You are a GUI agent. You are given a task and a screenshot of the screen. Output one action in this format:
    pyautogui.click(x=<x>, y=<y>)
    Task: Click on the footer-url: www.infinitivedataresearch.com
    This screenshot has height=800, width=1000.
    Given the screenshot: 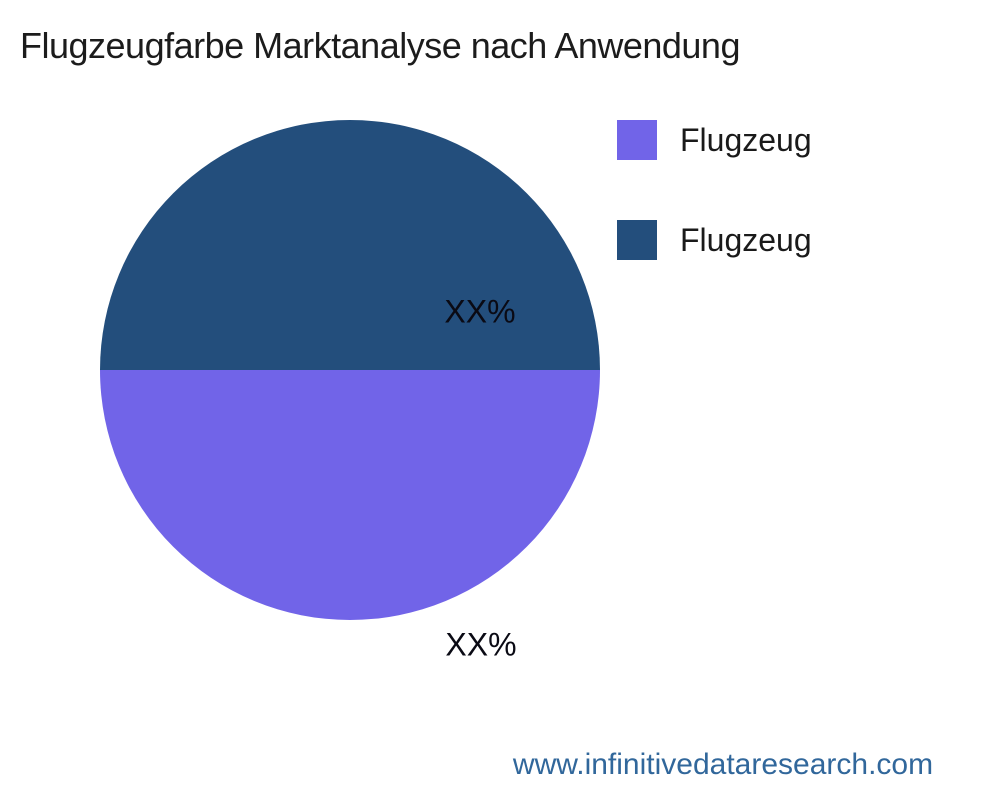 What is the action you would take?
    pyautogui.click(x=723, y=764)
    